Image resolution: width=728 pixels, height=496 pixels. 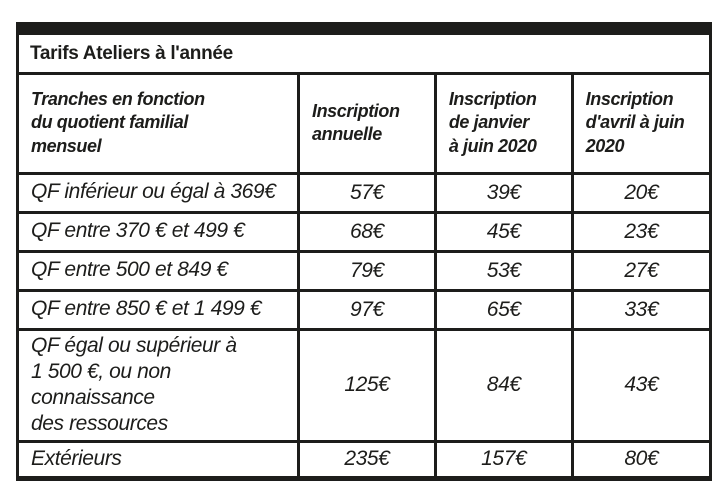 I want to click on col-header-inscription-annuelle: Inscription annuelle, so click(x=366, y=125).